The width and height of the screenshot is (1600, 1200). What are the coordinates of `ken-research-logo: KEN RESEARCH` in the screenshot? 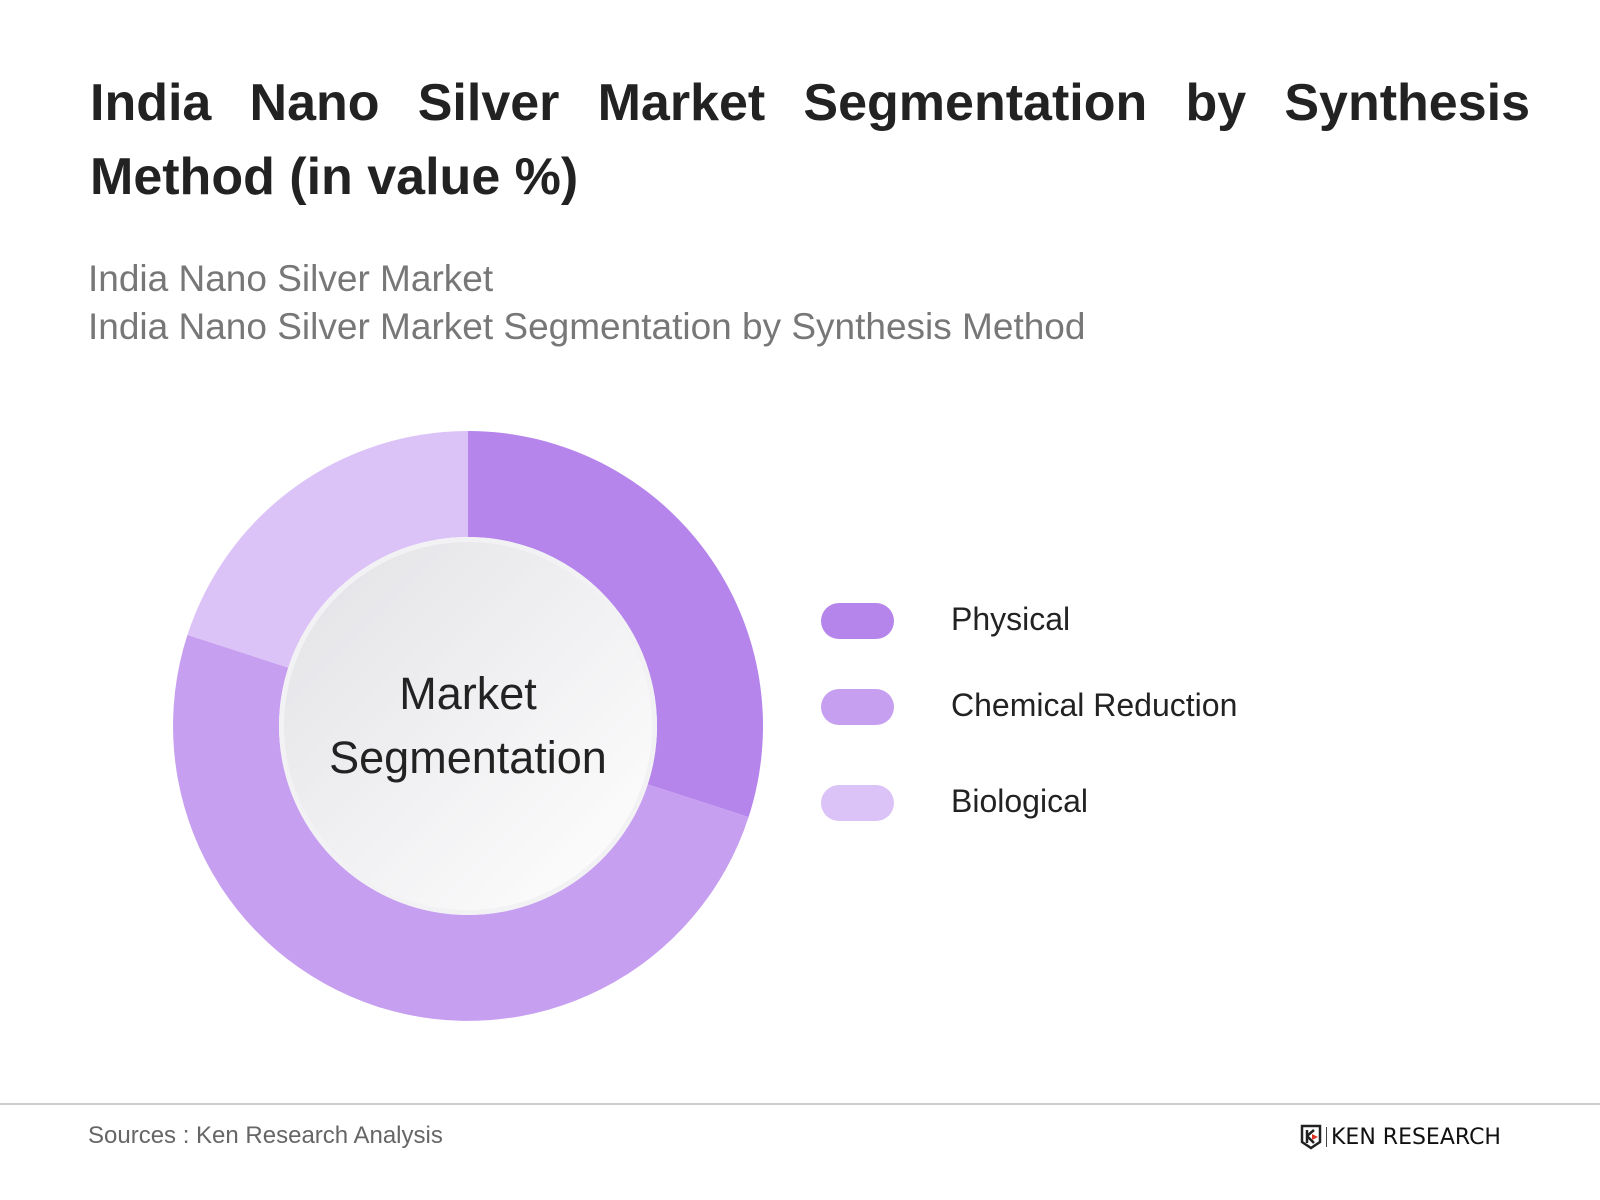 It's located at (1400, 1137).